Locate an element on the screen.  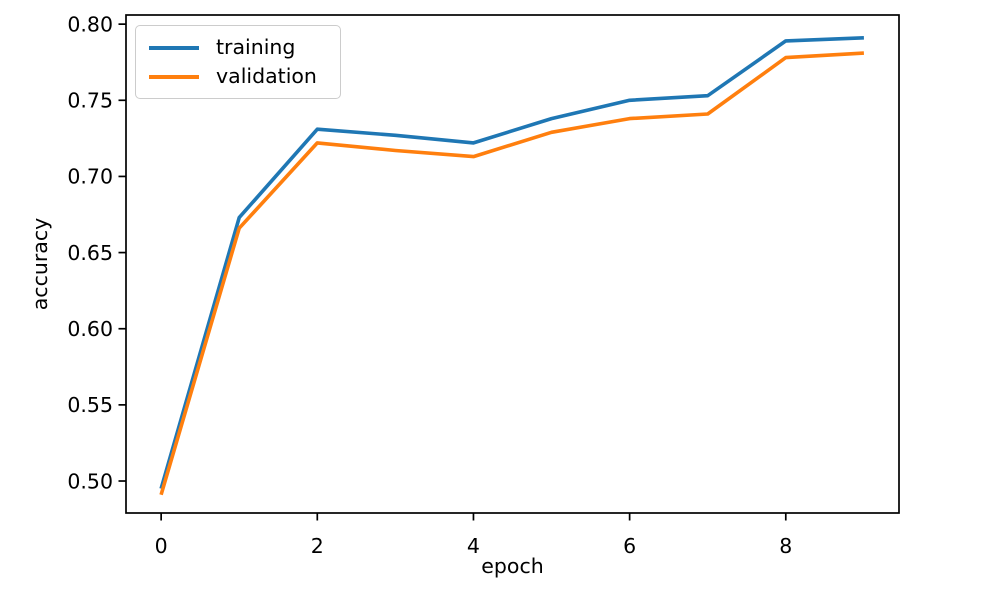
y-axis-label: accuracy is located at coordinates (40, 264).